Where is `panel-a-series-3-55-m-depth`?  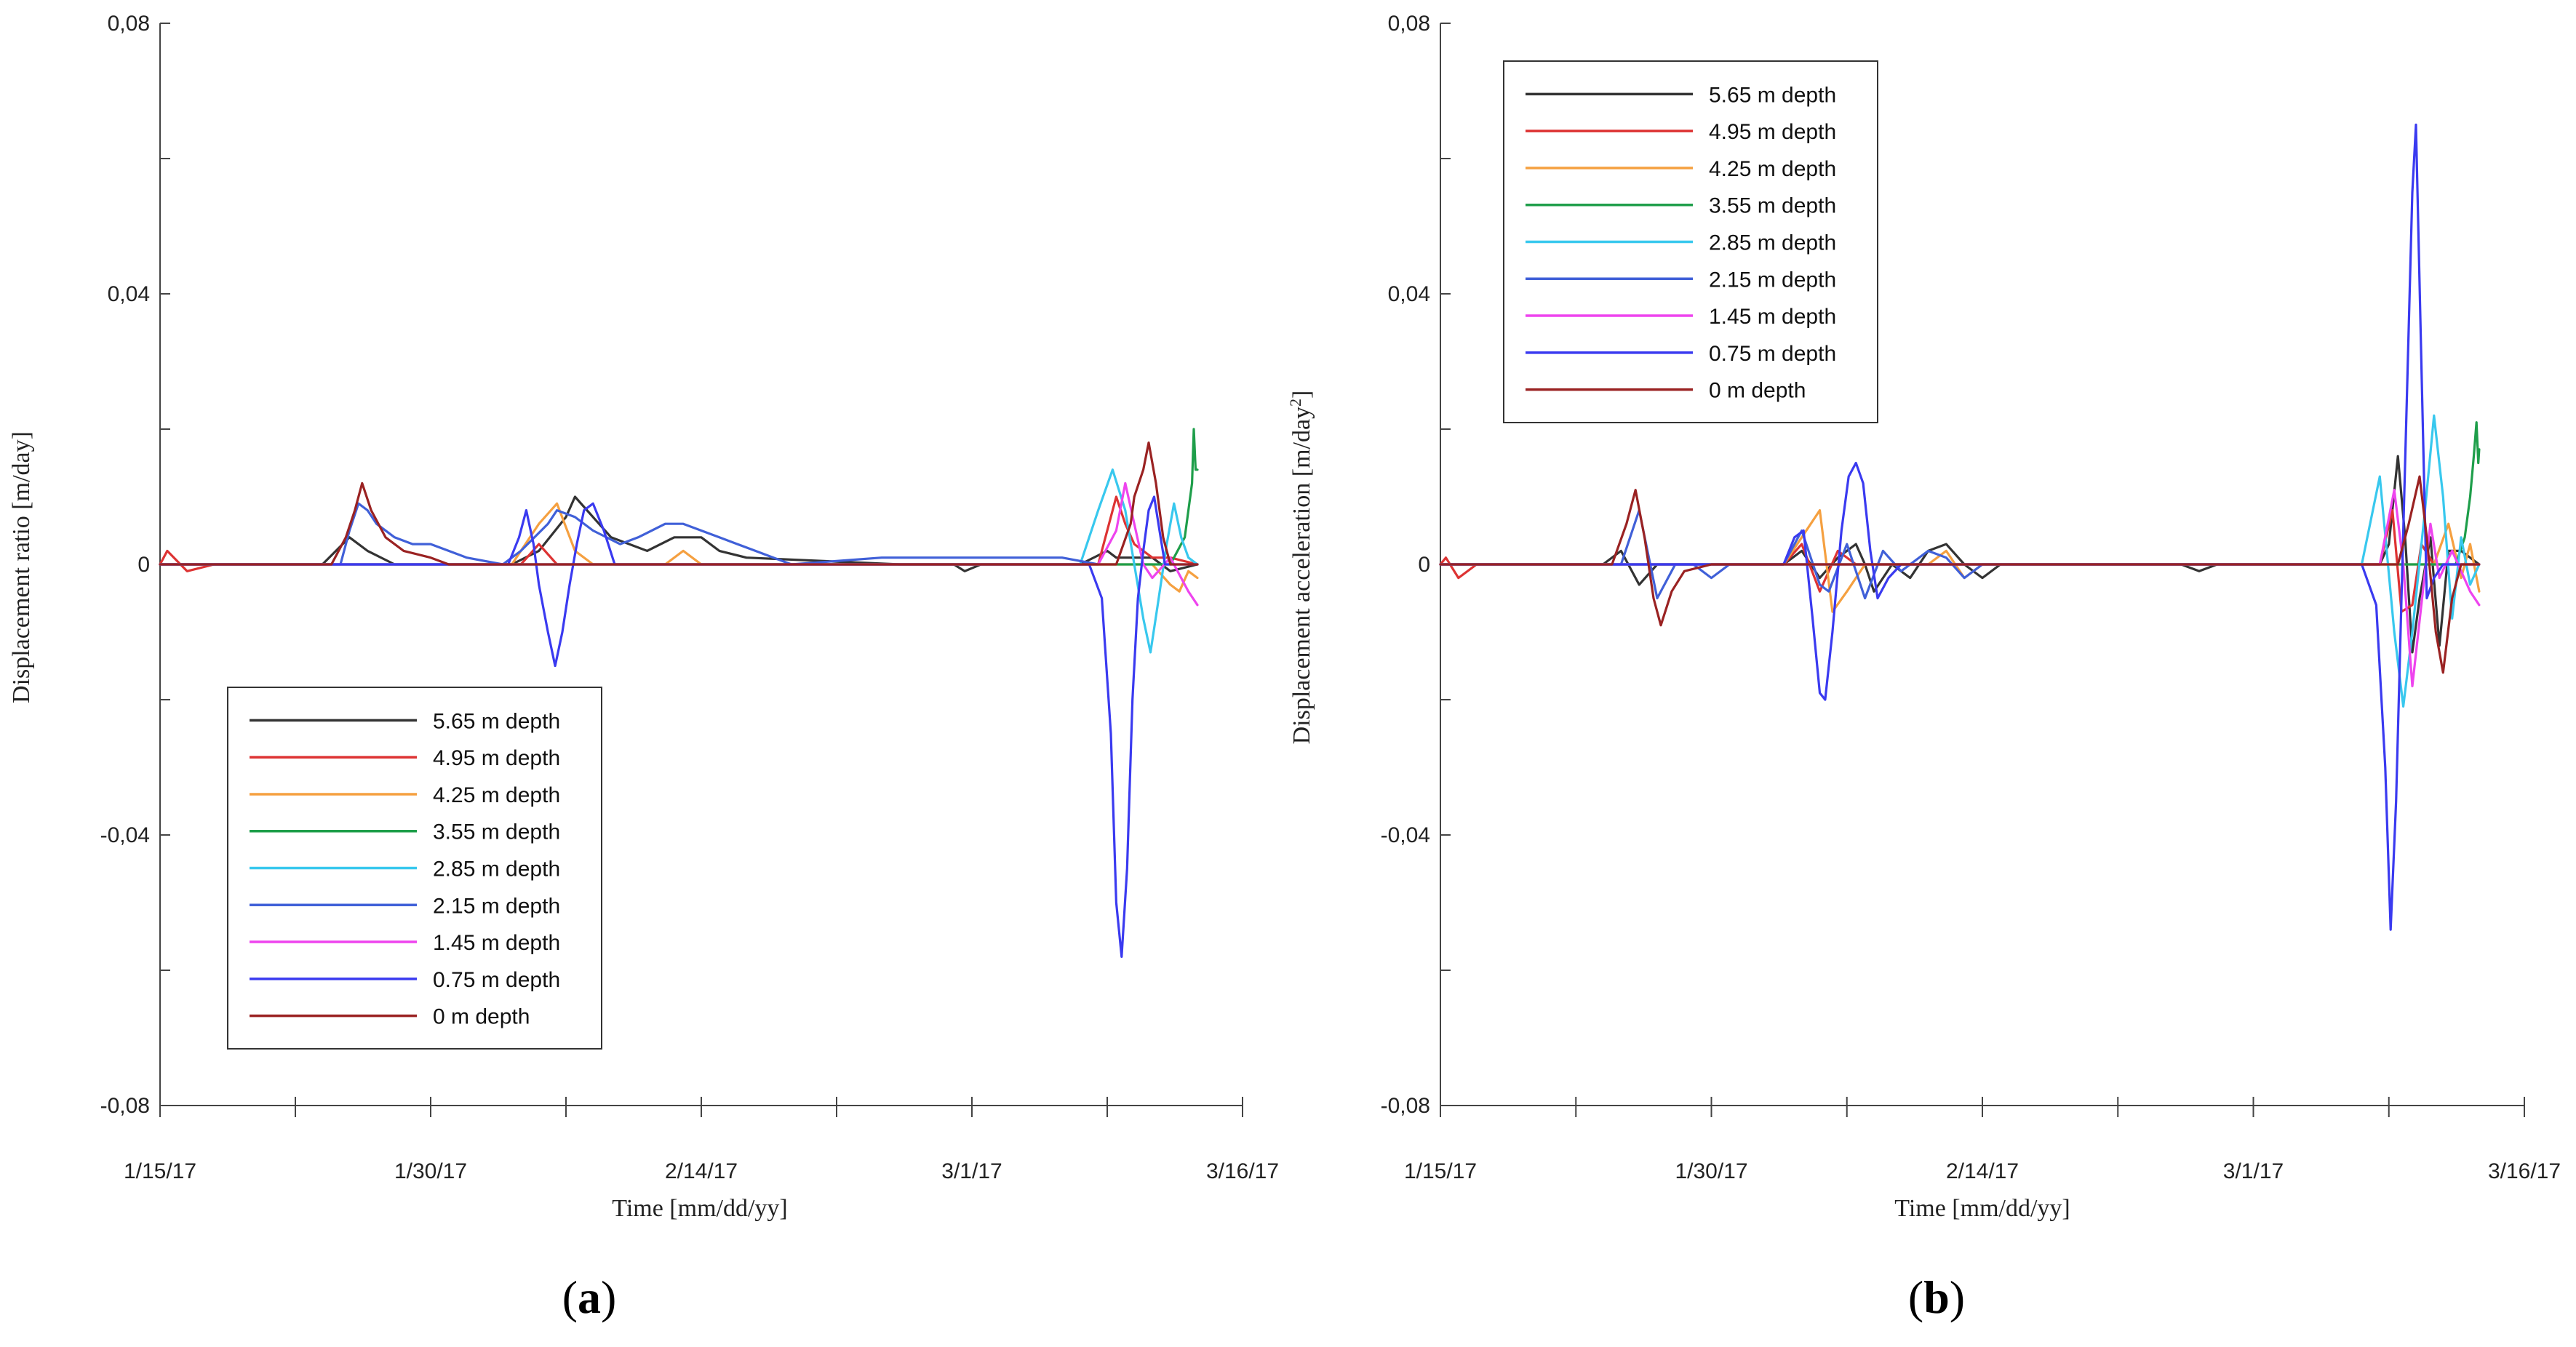
panel-a-series-3-55-m-depth is located at coordinates (679, 497).